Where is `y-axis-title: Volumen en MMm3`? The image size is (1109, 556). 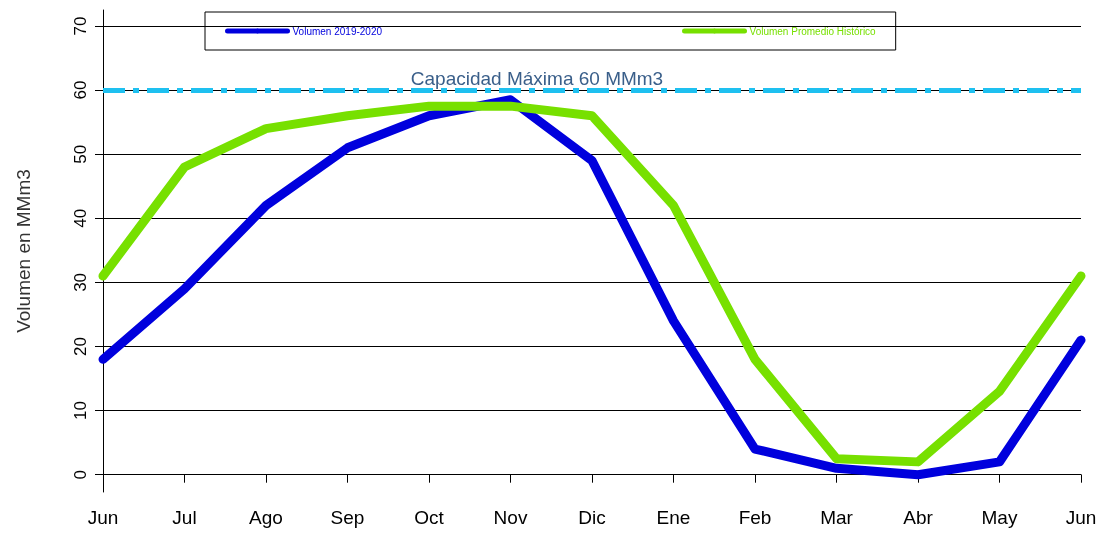
y-axis-title: Volumen en MMm3 is located at coordinates (23, 251).